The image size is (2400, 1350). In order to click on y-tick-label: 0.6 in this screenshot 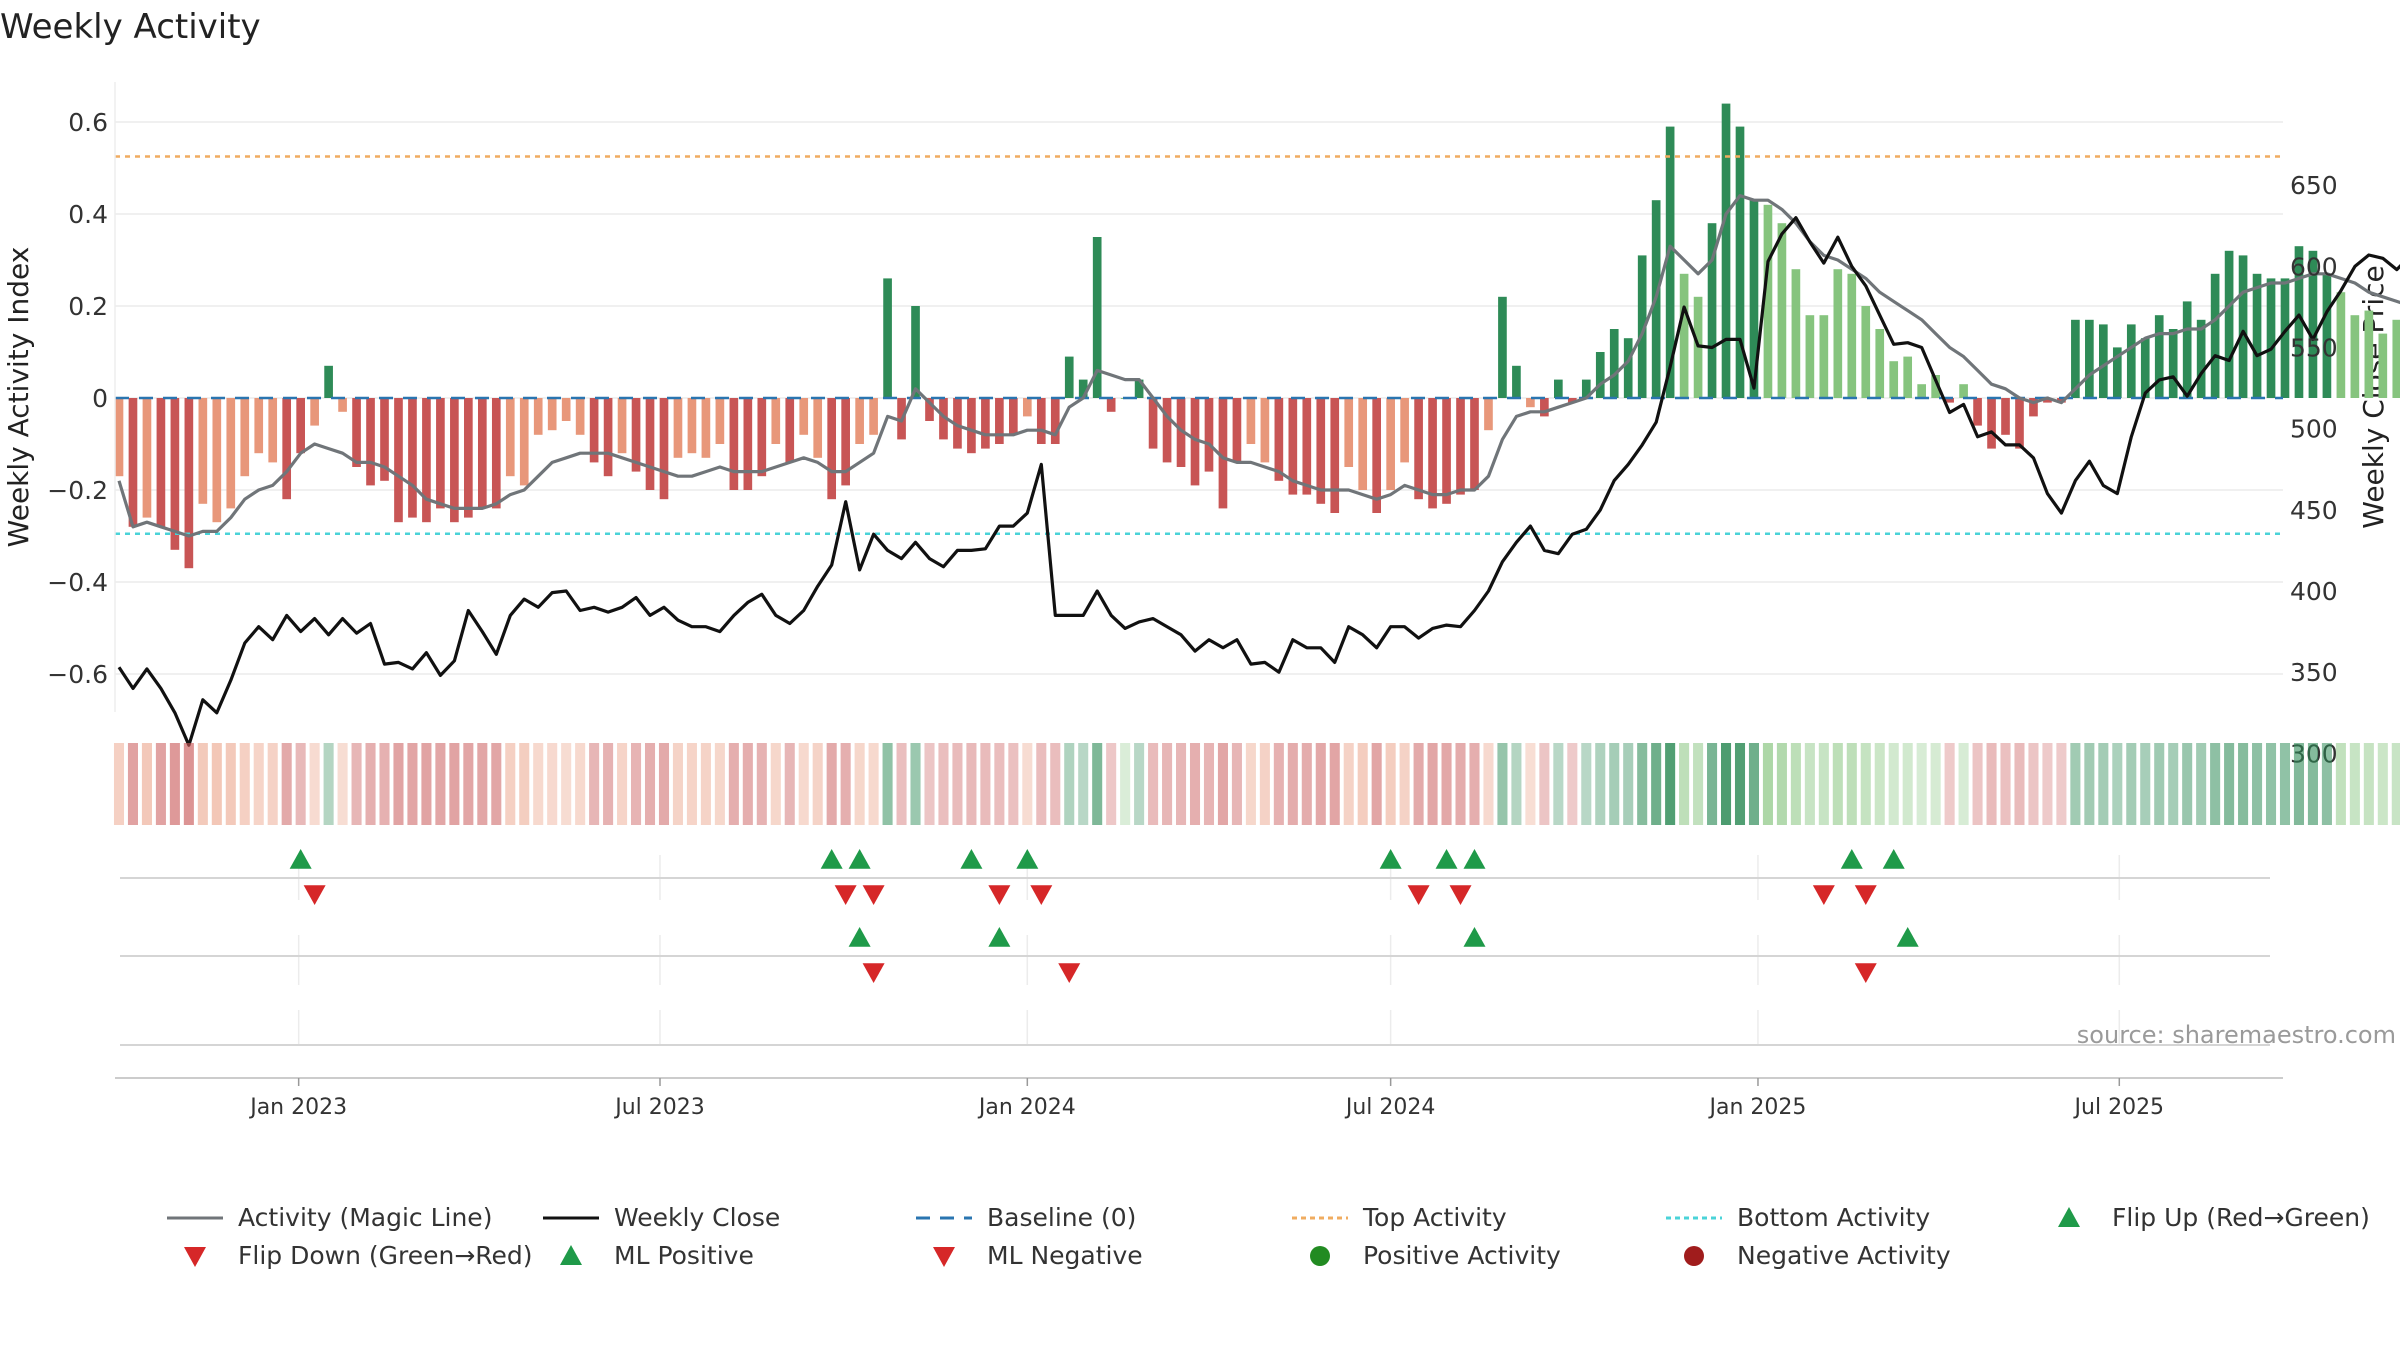, I will do `click(88, 122)`.